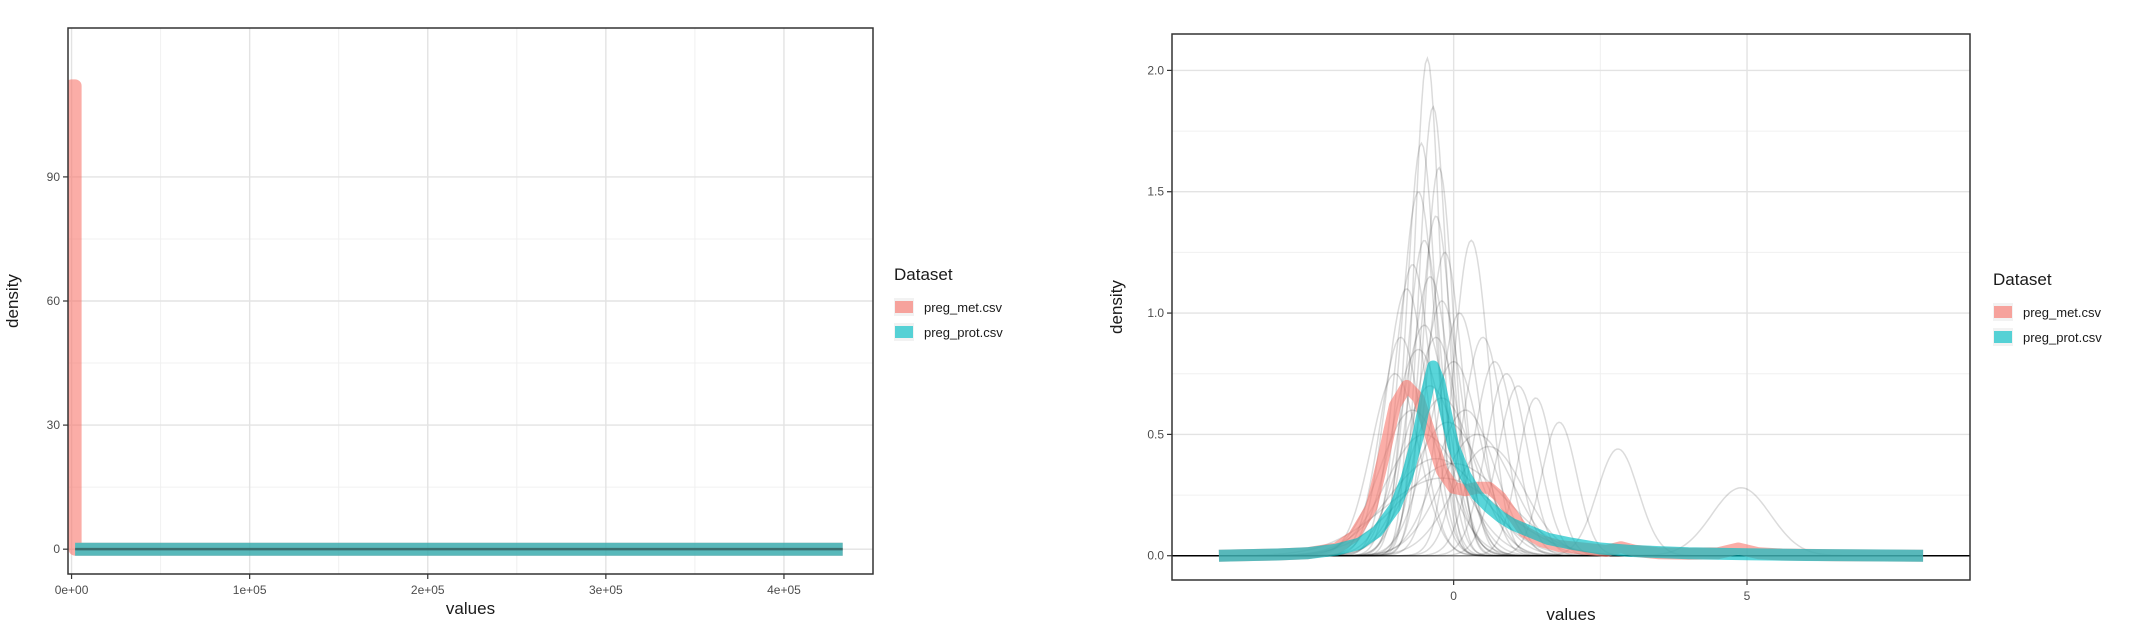 The height and width of the screenshot is (636, 2140). Describe the element at coordinates (1155, 192) in the screenshot. I see `y-tick-label: 1.5` at that location.